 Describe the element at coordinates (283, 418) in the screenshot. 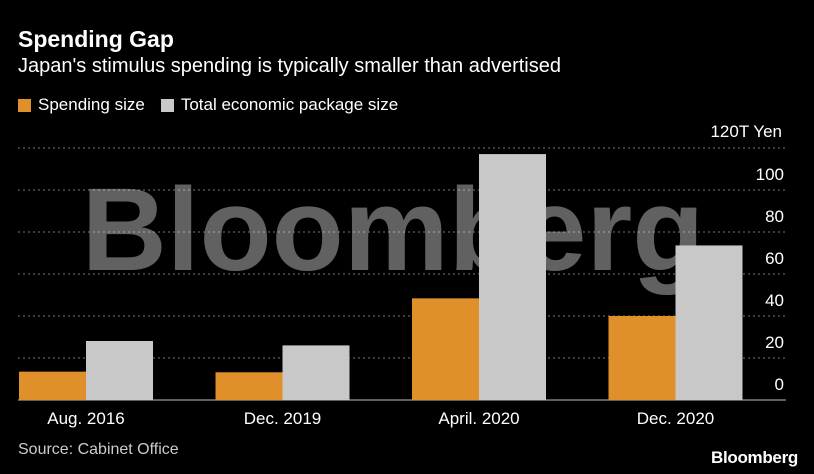

I see `x-tick-label: Dec. 2019` at that location.